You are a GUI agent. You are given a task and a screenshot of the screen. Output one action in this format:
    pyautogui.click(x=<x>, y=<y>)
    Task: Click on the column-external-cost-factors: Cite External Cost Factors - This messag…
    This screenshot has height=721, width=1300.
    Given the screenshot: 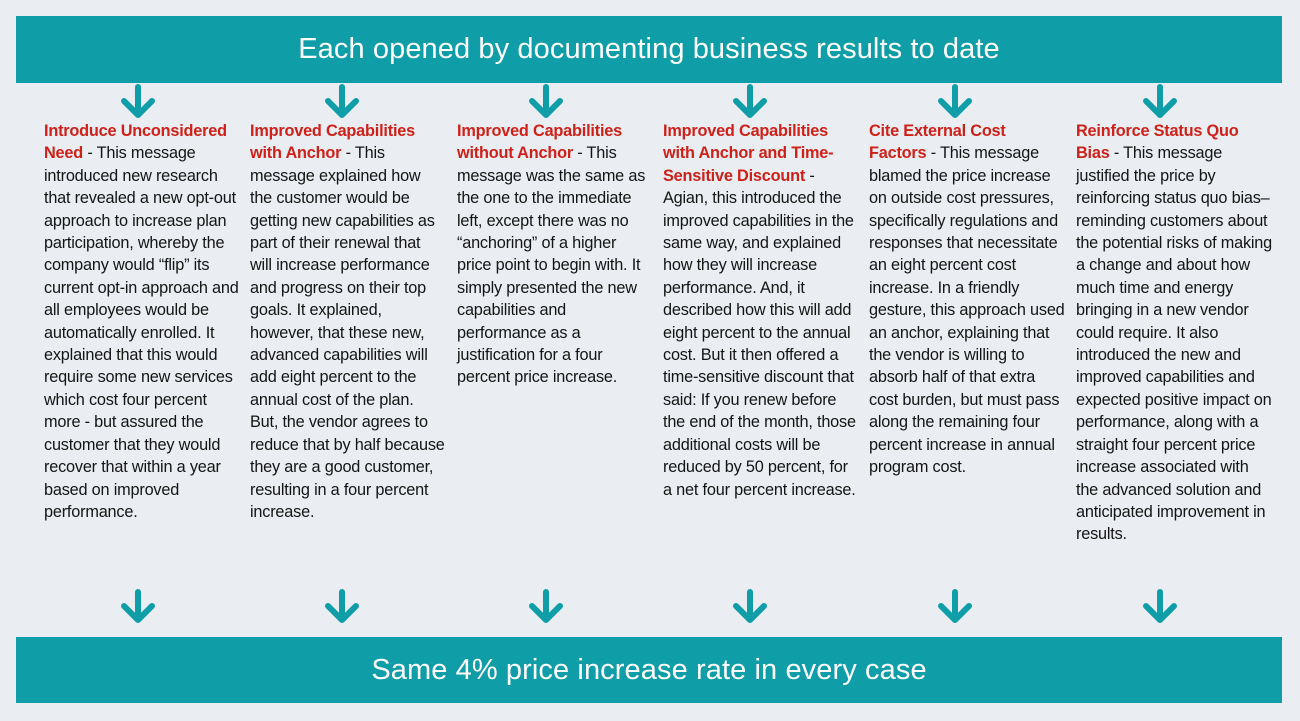 What is the action you would take?
    pyautogui.click(x=967, y=299)
    